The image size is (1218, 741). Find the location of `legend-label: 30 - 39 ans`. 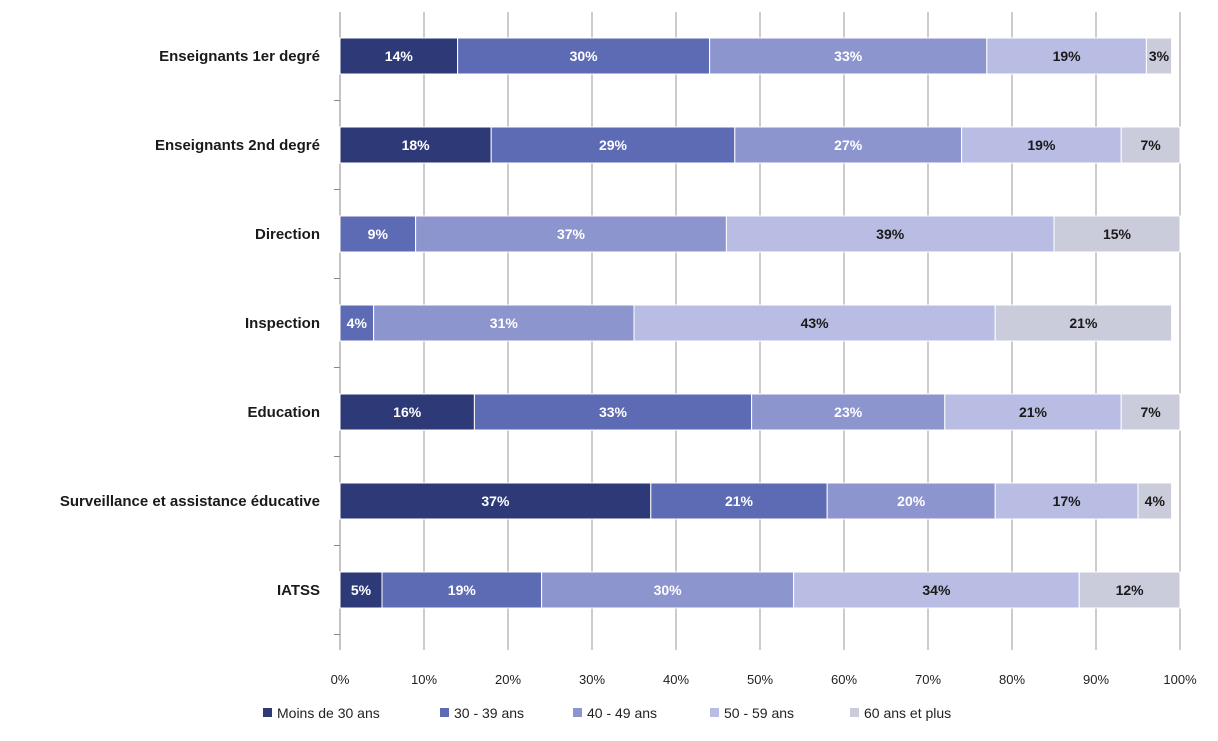

legend-label: 30 - 39 ans is located at coordinates (489, 713).